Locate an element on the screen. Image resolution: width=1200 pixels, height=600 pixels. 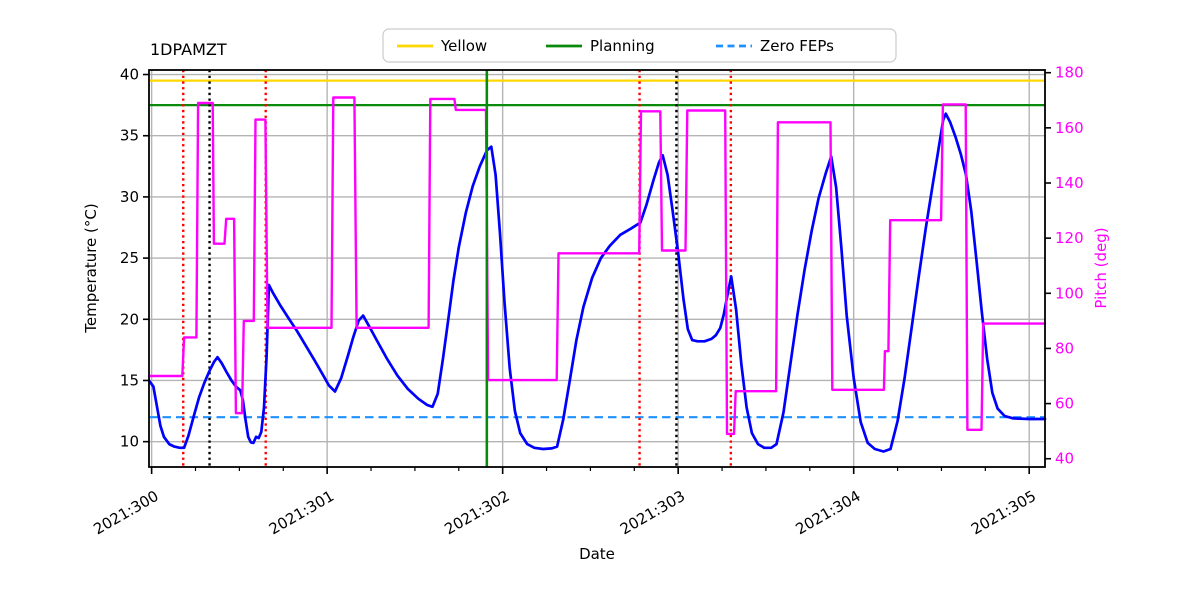
y-right-tick-label: 120 is located at coordinates (1069, 238).